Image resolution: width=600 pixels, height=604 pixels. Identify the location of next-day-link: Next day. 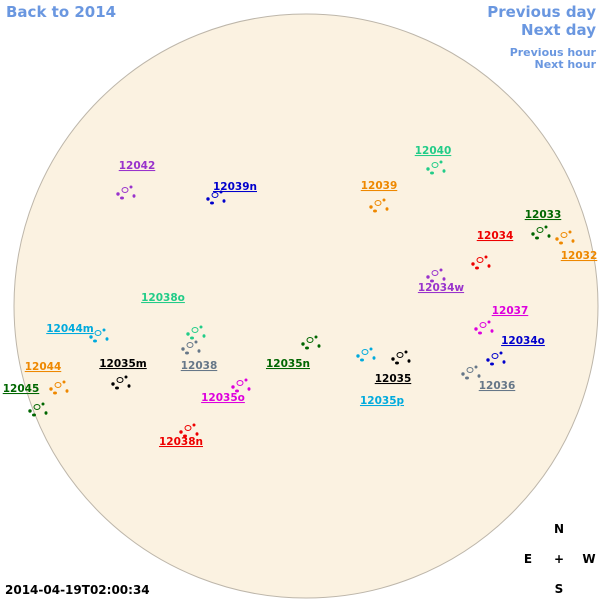
(558, 30).